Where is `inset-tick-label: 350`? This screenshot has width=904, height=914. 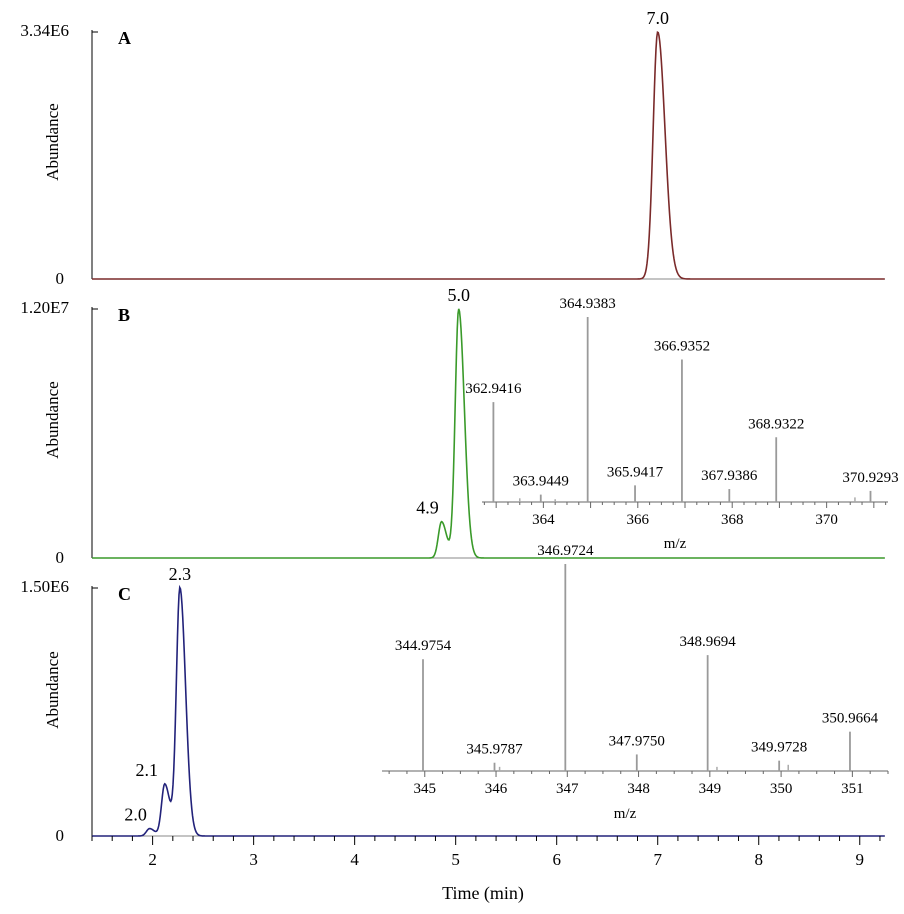
inset-tick-label: 350 is located at coordinates (781, 789).